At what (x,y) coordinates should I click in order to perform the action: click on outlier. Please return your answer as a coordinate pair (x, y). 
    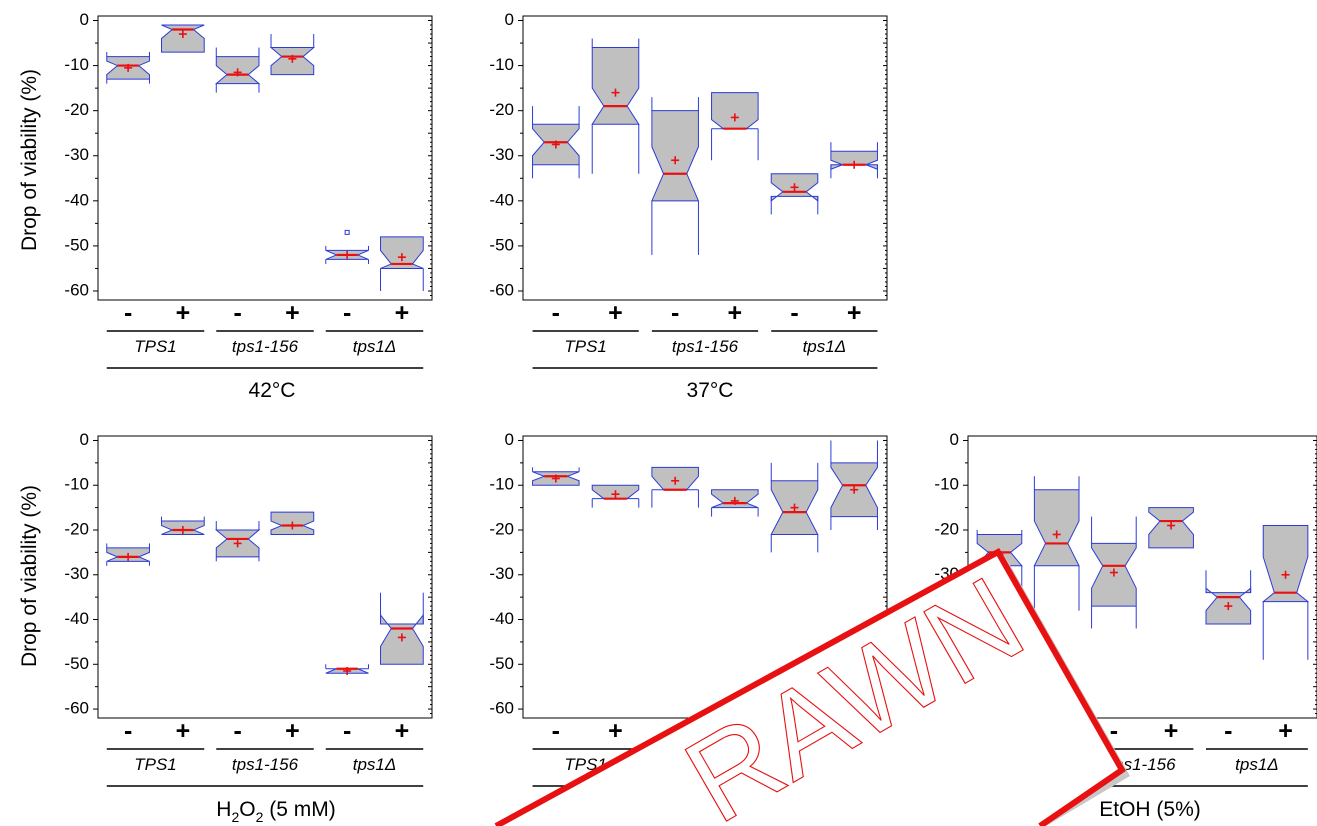
    Looking at the image, I should click on (347, 232).